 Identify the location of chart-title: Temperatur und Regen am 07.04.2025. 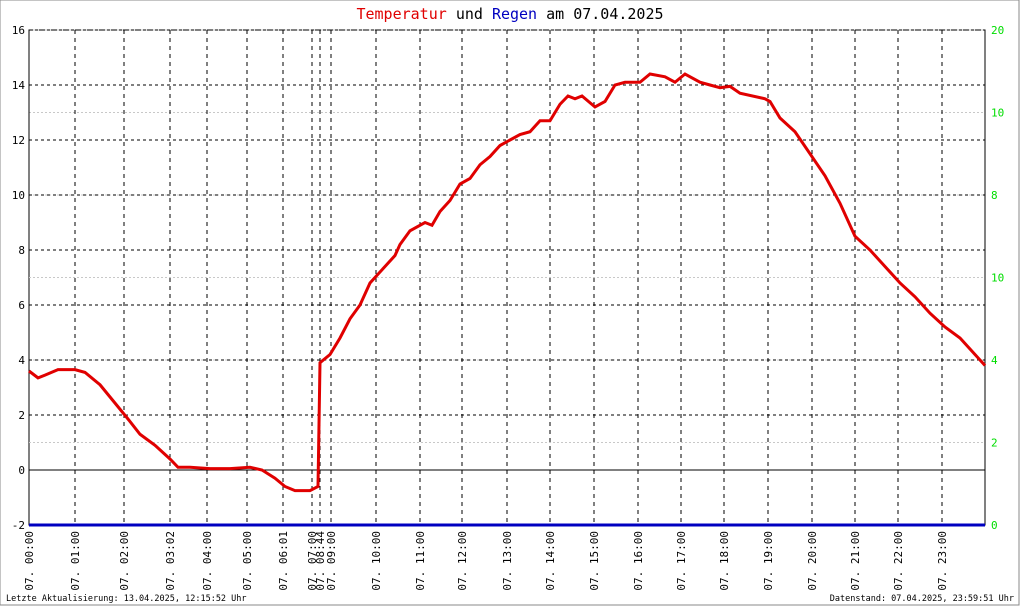
(509, 14).